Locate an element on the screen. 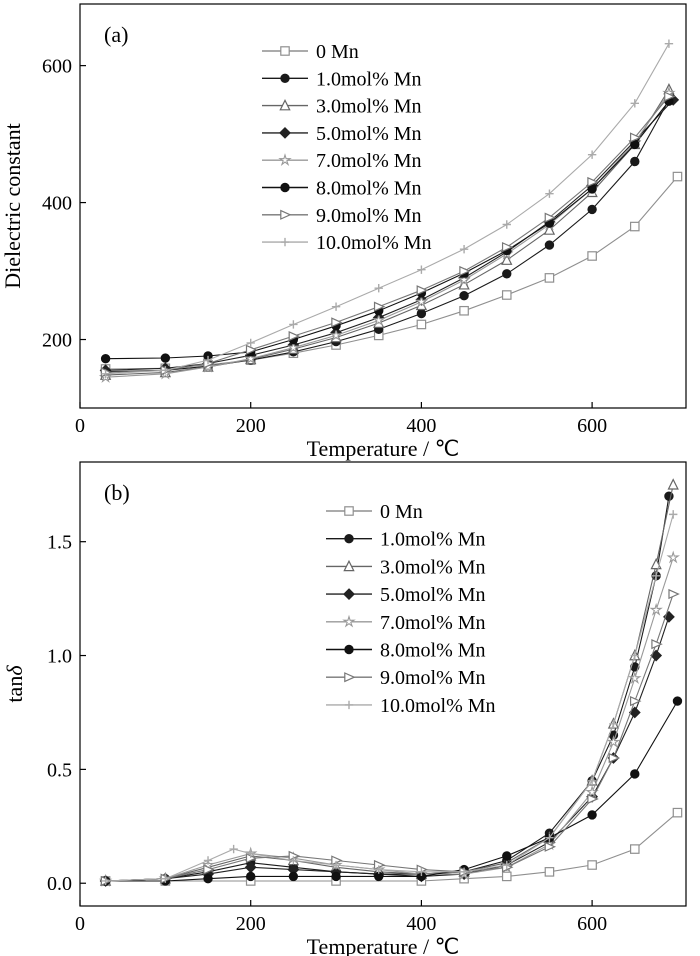 This screenshot has height=956, width=700. panel-label: (a) is located at coordinates (116, 34).